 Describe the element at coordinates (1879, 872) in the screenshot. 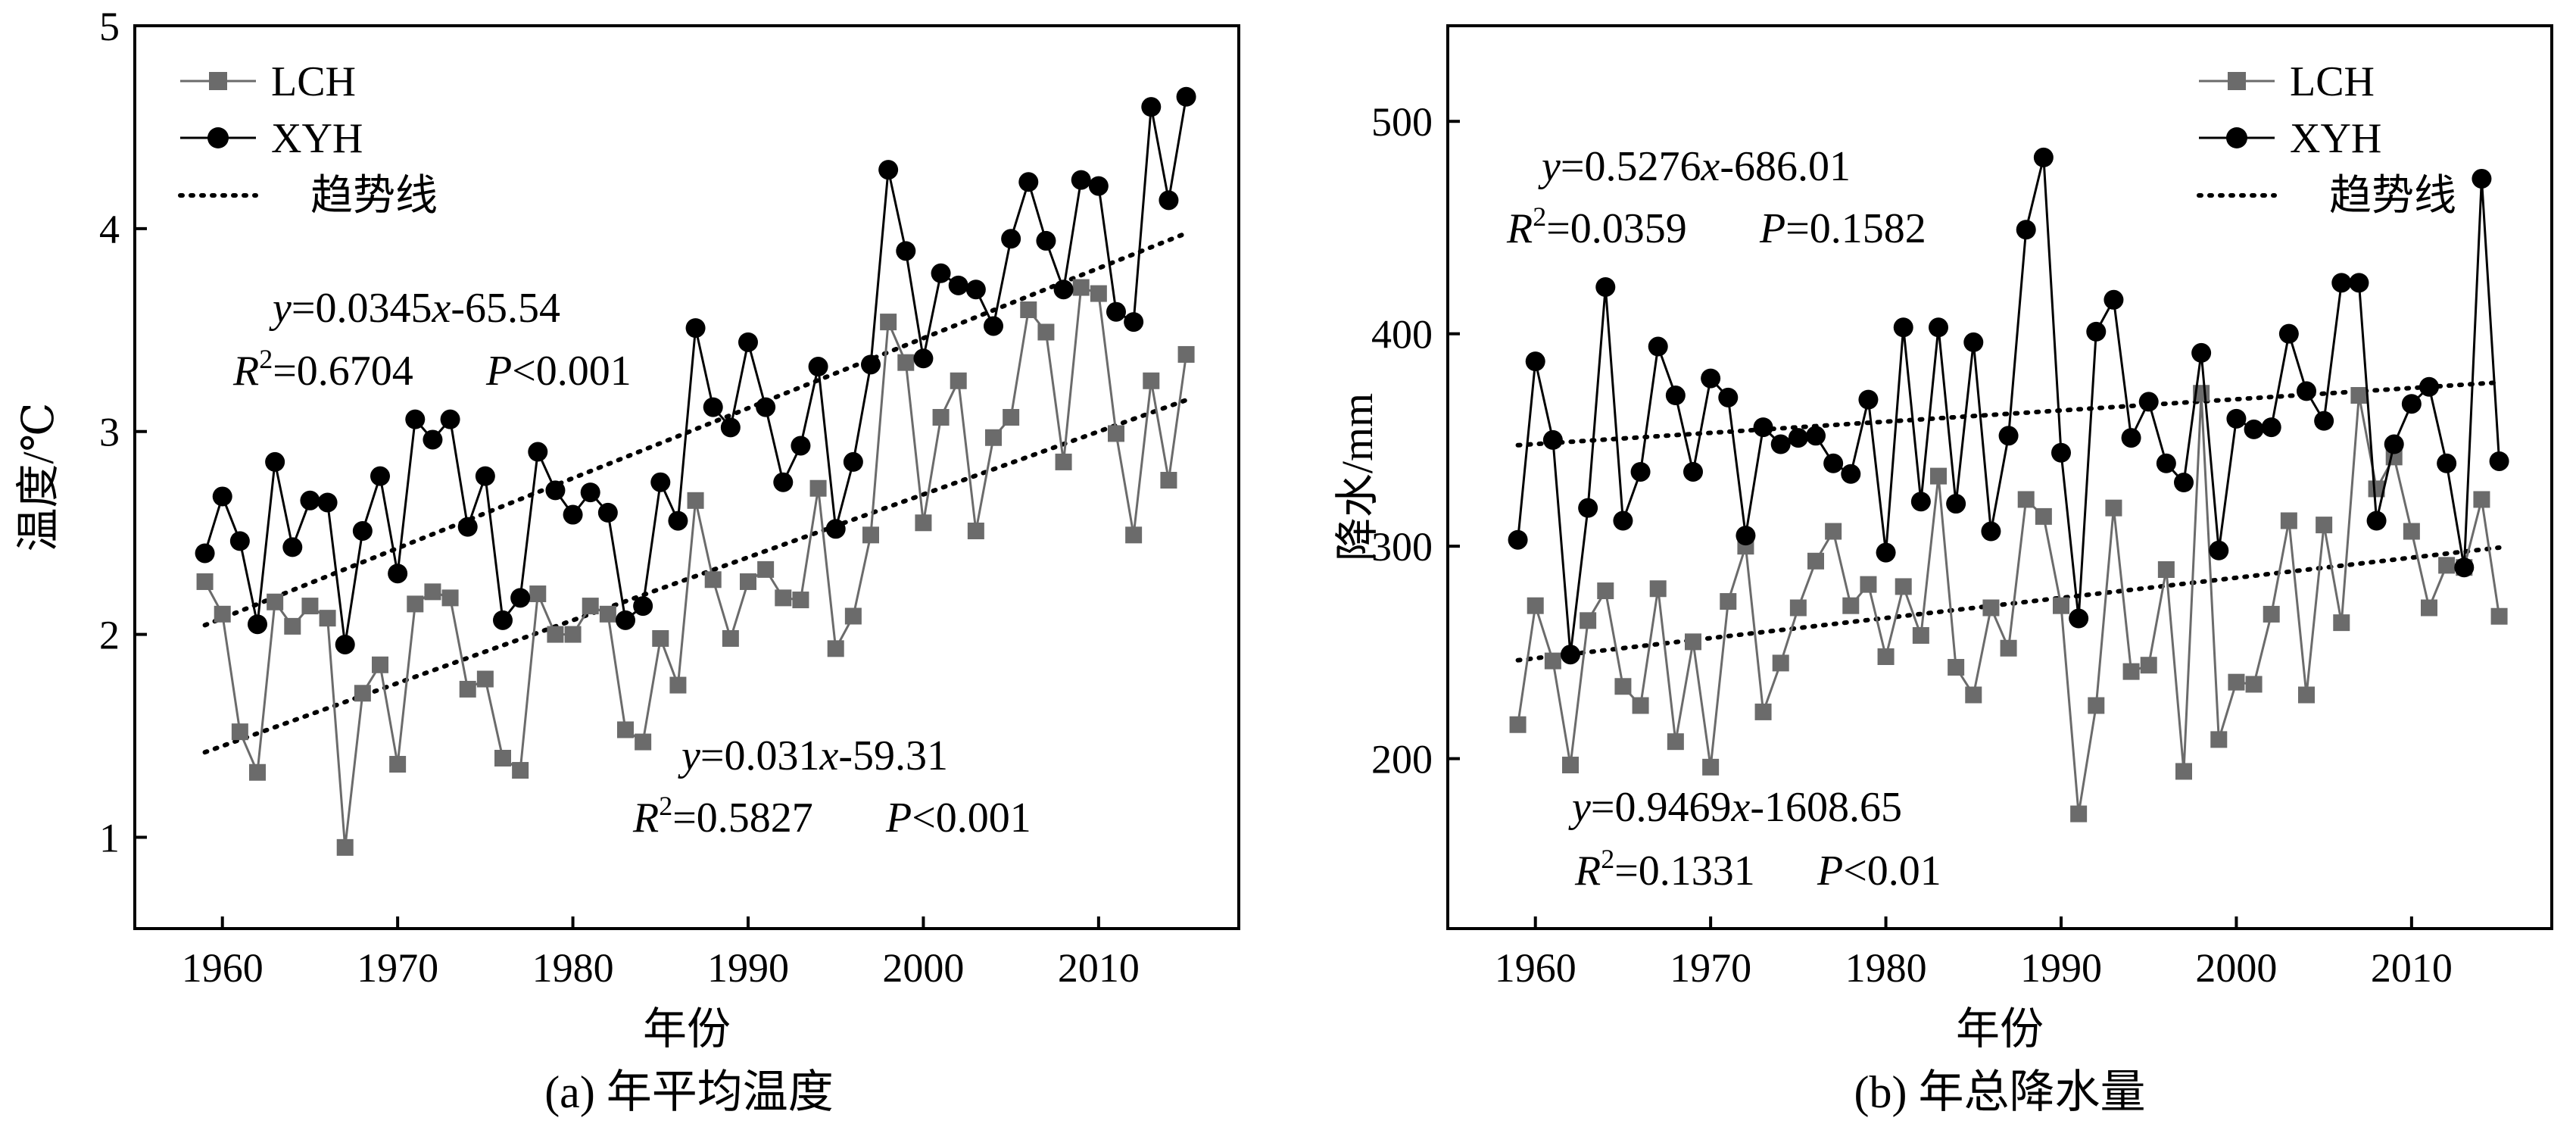

I see `p-value-lch: P<0.01` at that location.